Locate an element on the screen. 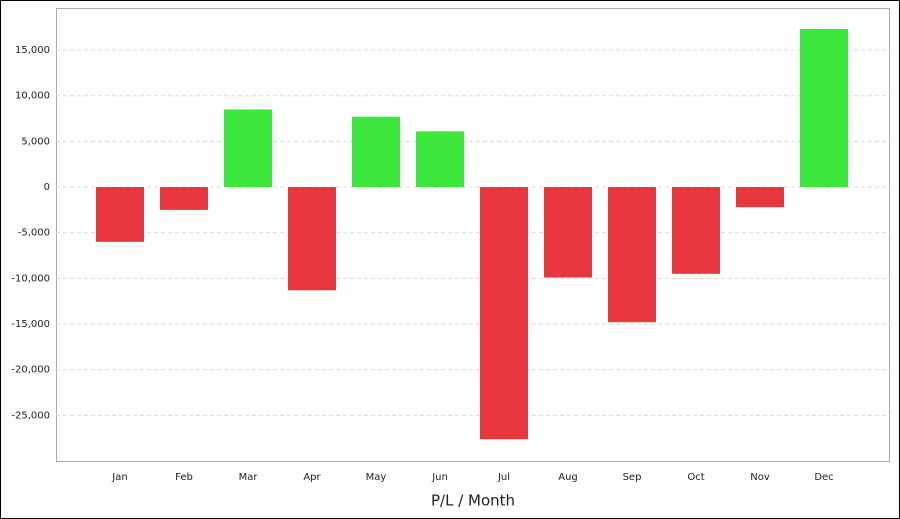 The height and width of the screenshot is (519, 900). y-tick-label: -25,000 is located at coordinates (30, 415).